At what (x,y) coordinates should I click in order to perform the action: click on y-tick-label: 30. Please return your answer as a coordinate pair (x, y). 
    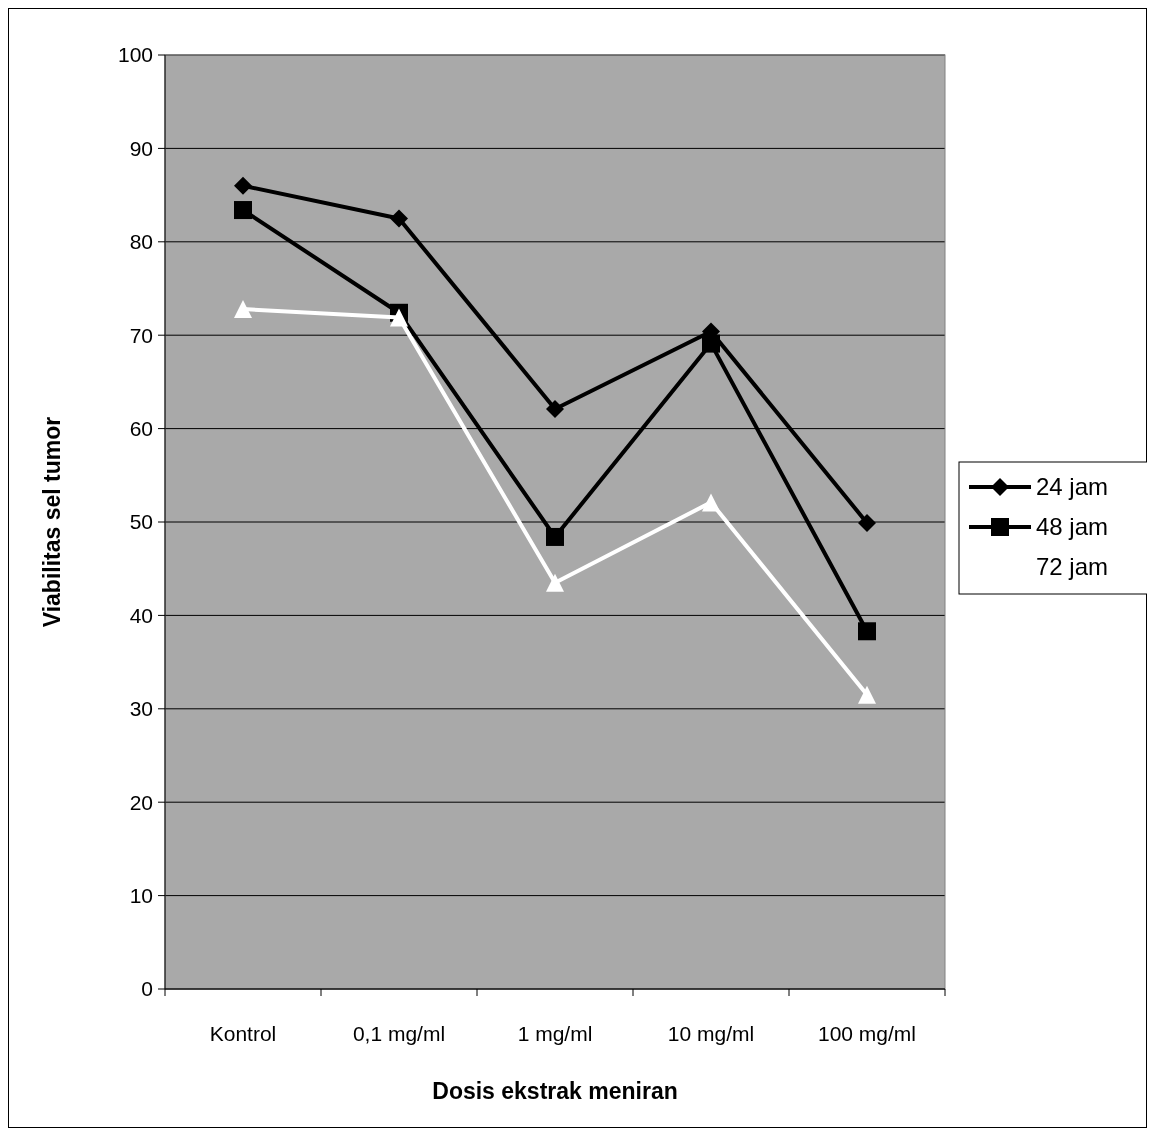
    Looking at the image, I should click on (141, 709).